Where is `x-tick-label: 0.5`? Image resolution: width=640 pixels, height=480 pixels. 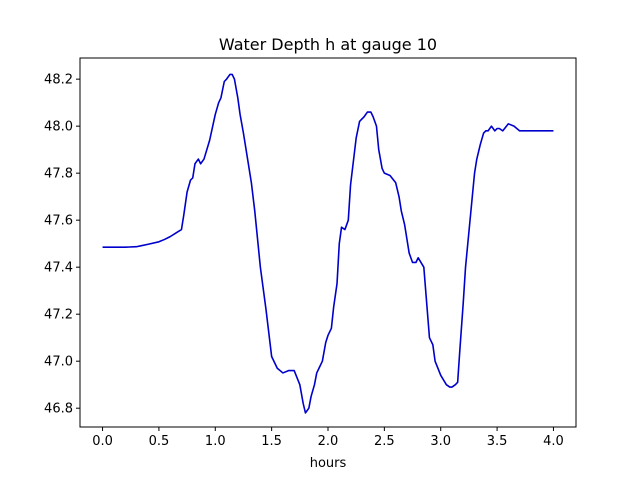 x-tick-label: 0.5 is located at coordinates (159, 441).